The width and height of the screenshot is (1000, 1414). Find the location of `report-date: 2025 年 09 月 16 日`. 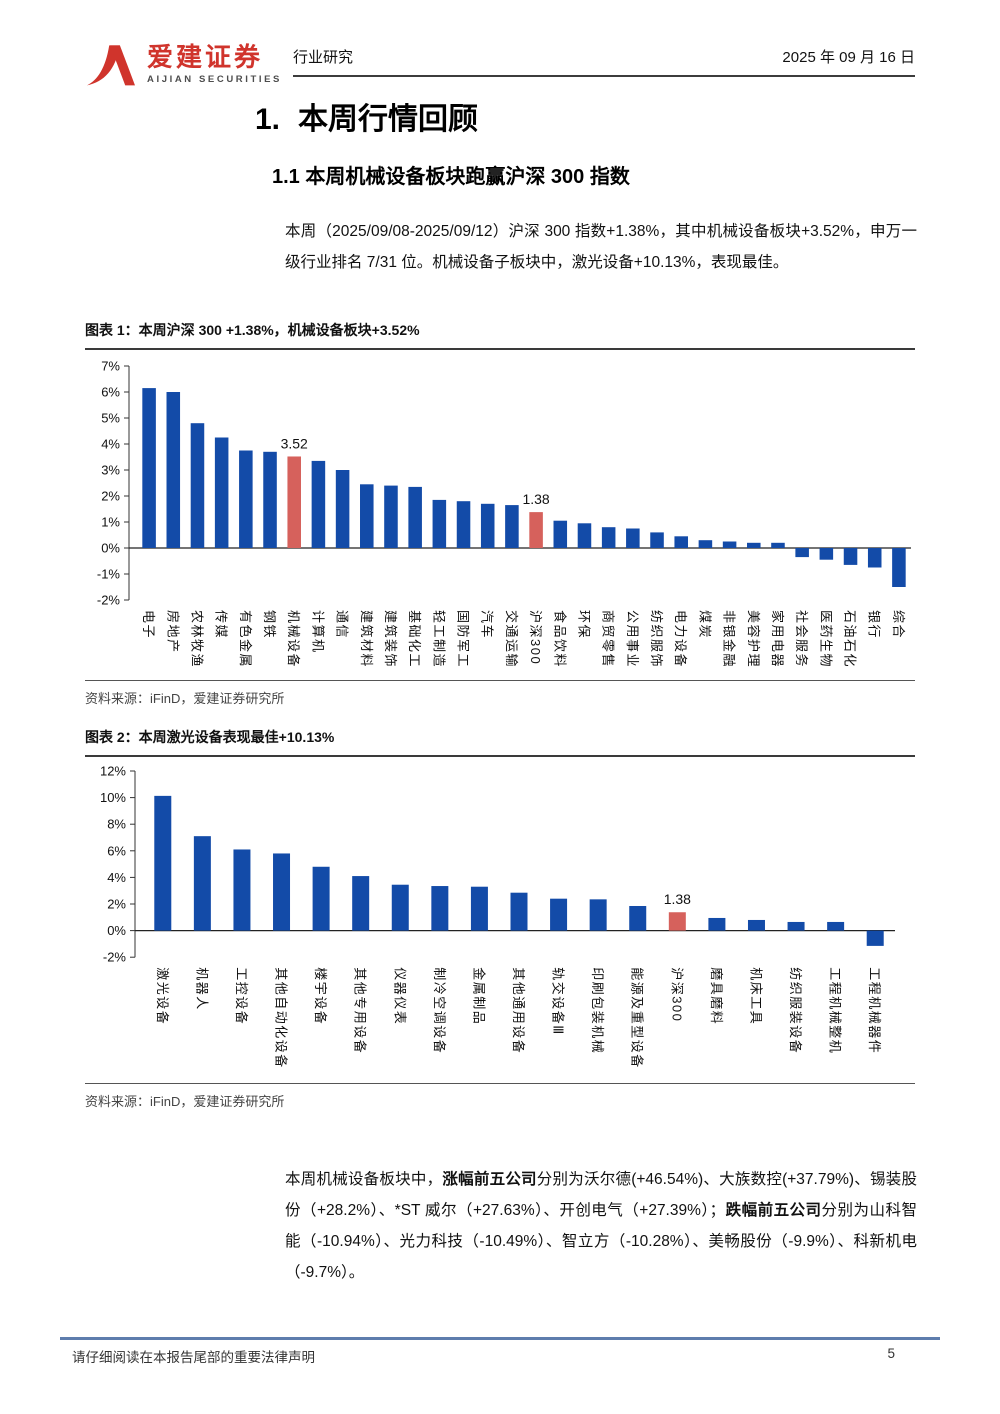

report-date: 2025 年 09 月 16 日 is located at coordinates (848, 57).